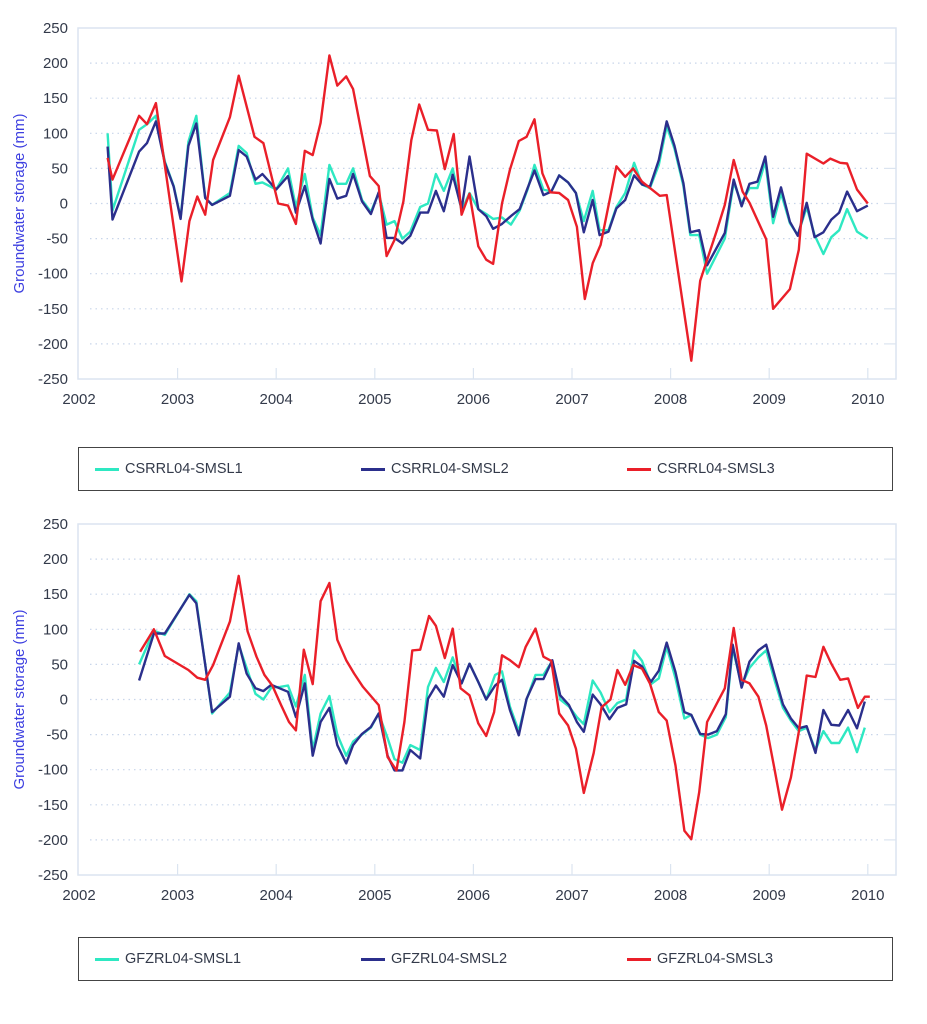  I want to click on legend-item: GFZRL04-SMSL2, so click(434, 959).